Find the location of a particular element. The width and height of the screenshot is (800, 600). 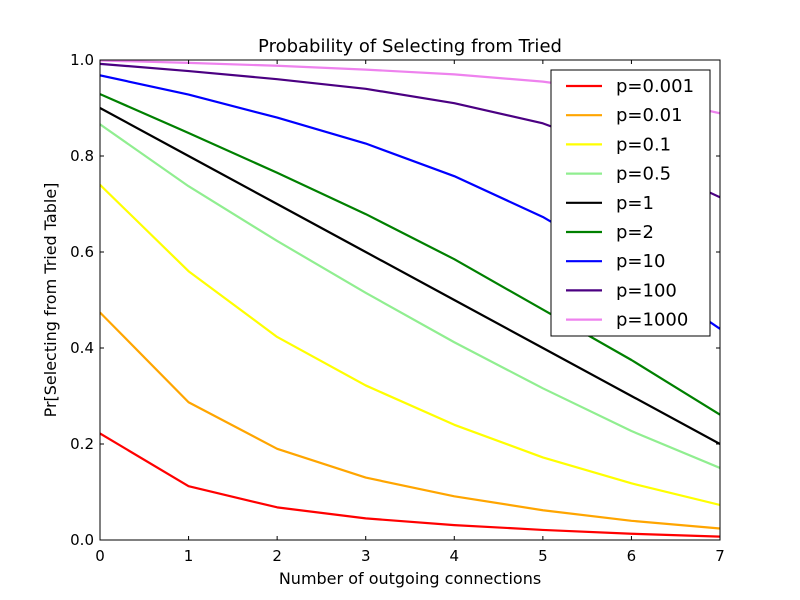

legend-label: p=0.5 is located at coordinates (643, 174).